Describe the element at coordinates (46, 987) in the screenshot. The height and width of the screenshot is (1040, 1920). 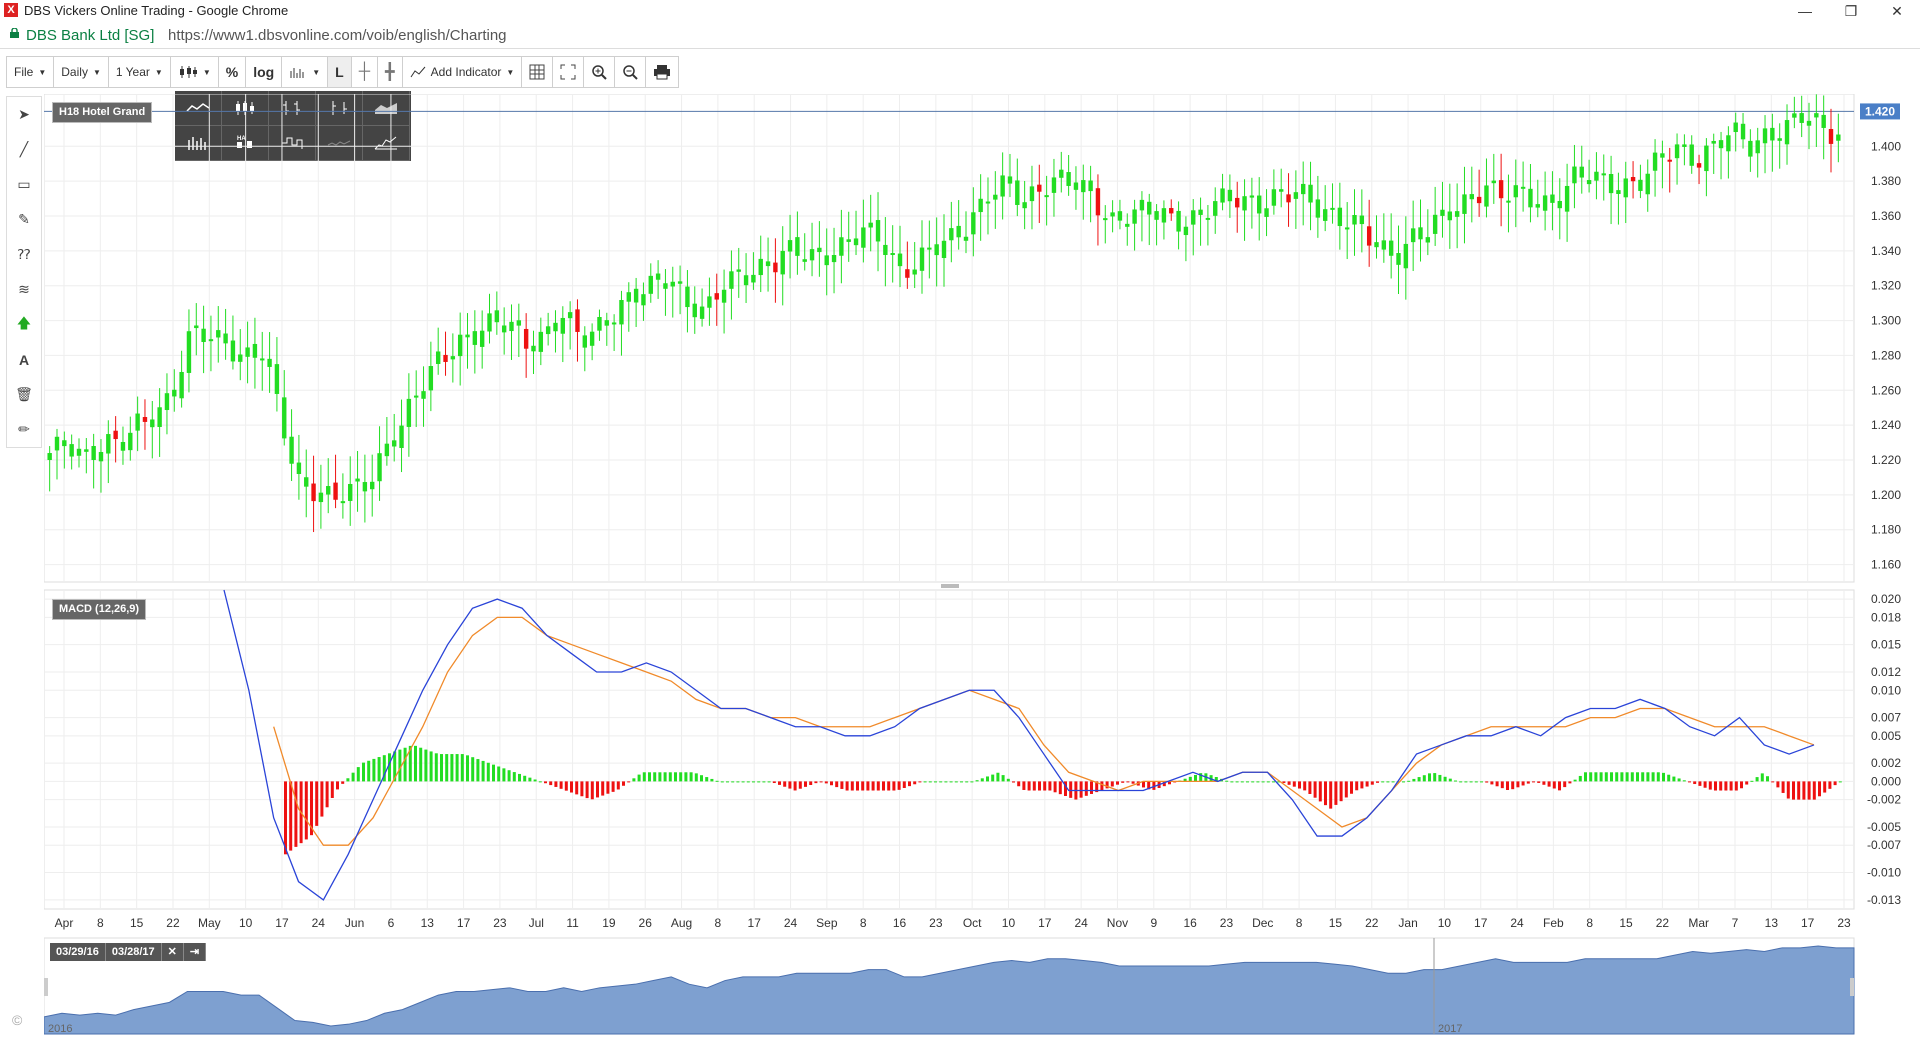
I see `navigator-left-handle` at that location.